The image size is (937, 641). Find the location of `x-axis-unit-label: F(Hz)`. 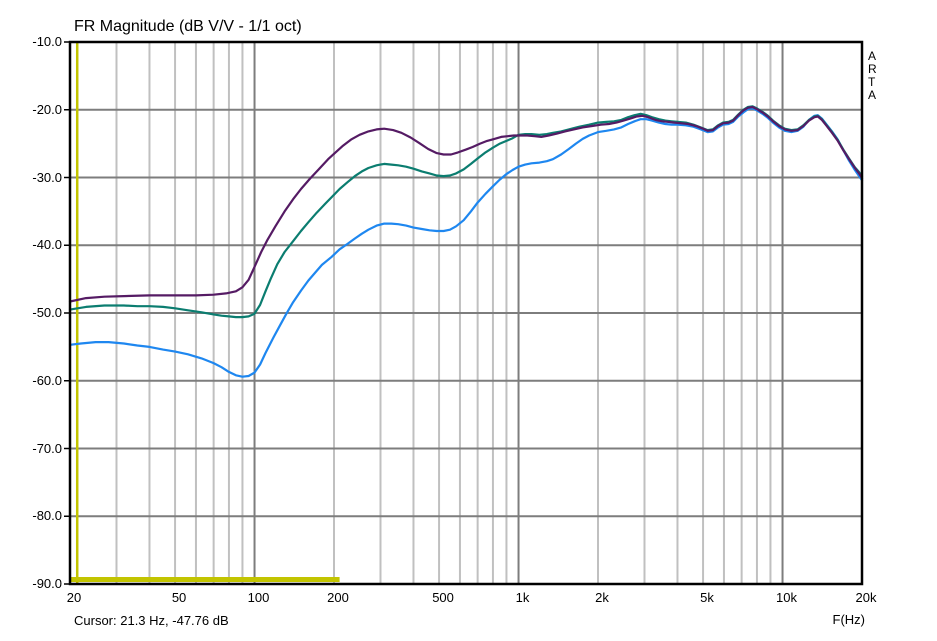

x-axis-unit-label: F(Hz) is located at coordinates (849, 619).